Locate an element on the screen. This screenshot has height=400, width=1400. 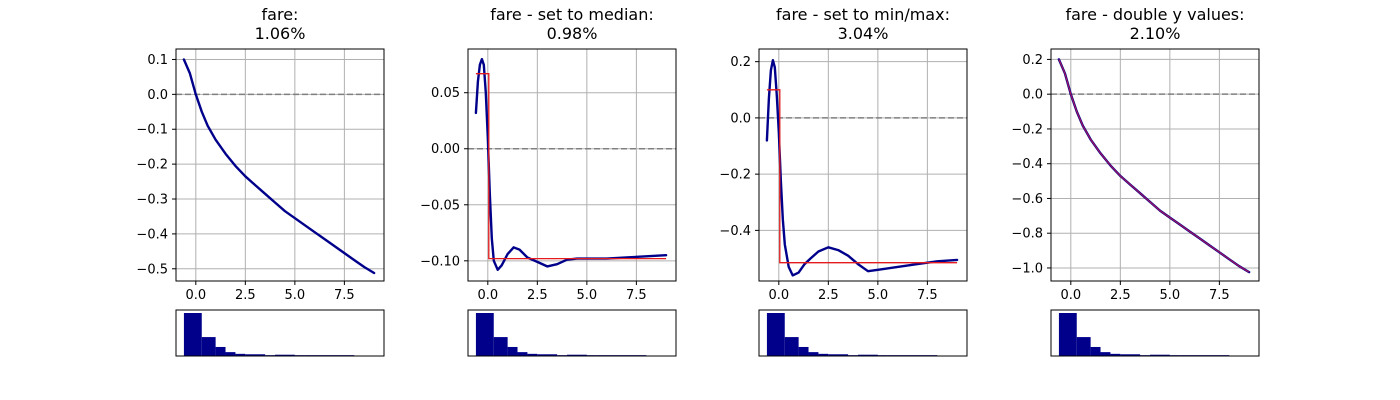
panel-title-line-1: fare: is located at coordinates (280, 14).